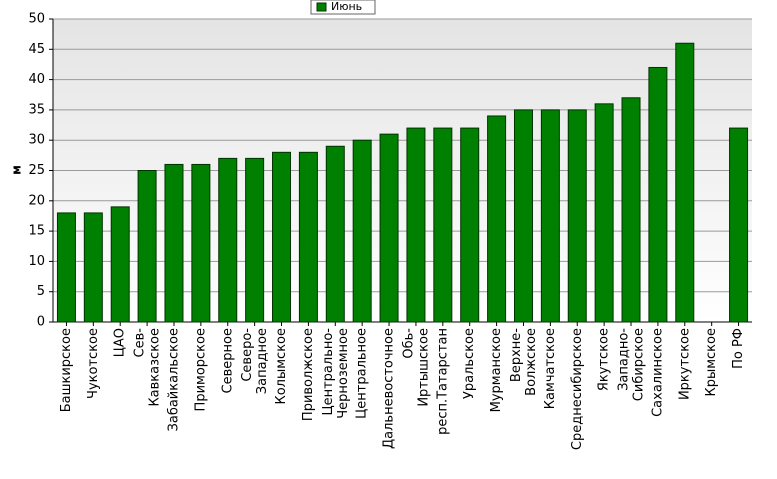  I want to click on y-tick-label: 20, so click(36, 200).